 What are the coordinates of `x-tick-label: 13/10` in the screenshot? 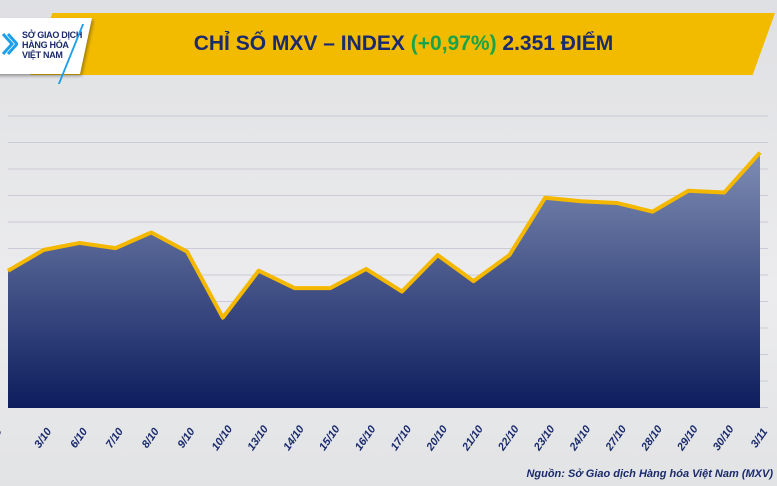 It's located at (258, 438).